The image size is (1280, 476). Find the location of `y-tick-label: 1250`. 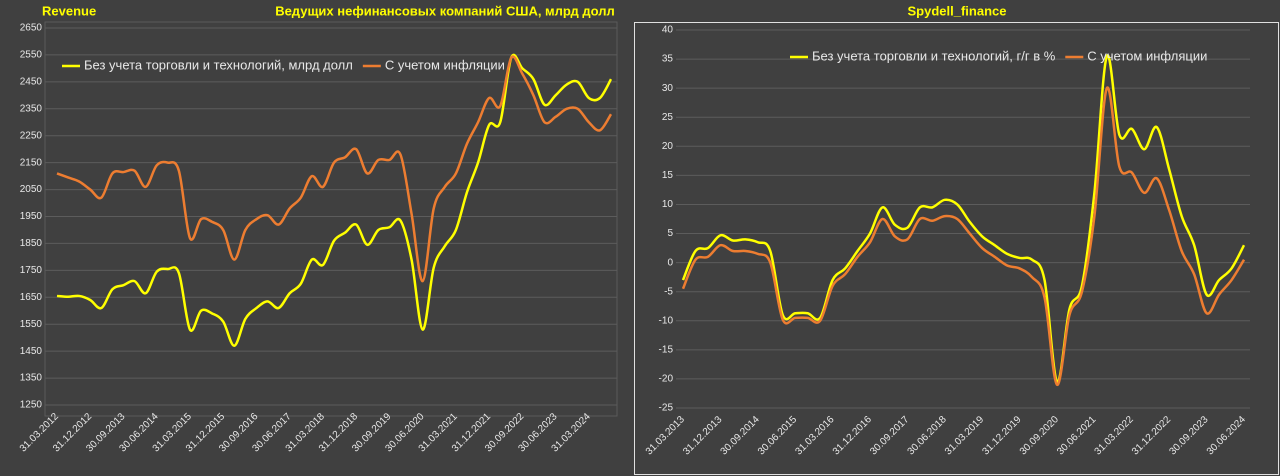

y-tick-label: 1250 is located at coordinates (31, 405).